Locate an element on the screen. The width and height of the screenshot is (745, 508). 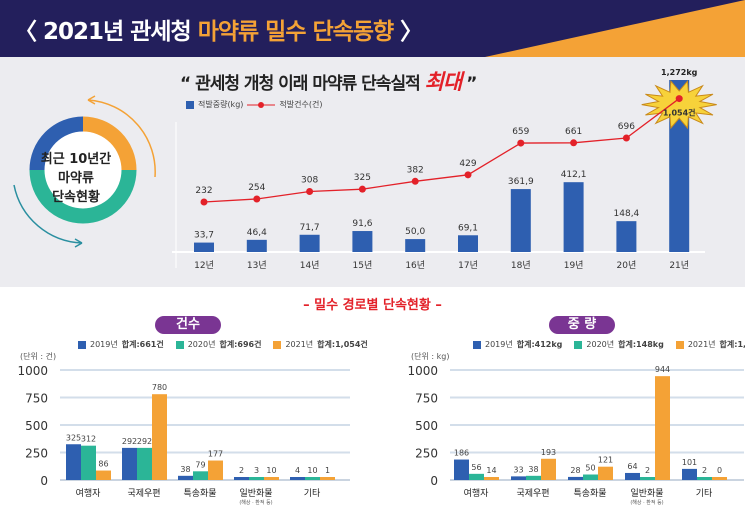
ring-label: 최근 10년간 마약류 단속현황 is located at coordinates (76, 178).